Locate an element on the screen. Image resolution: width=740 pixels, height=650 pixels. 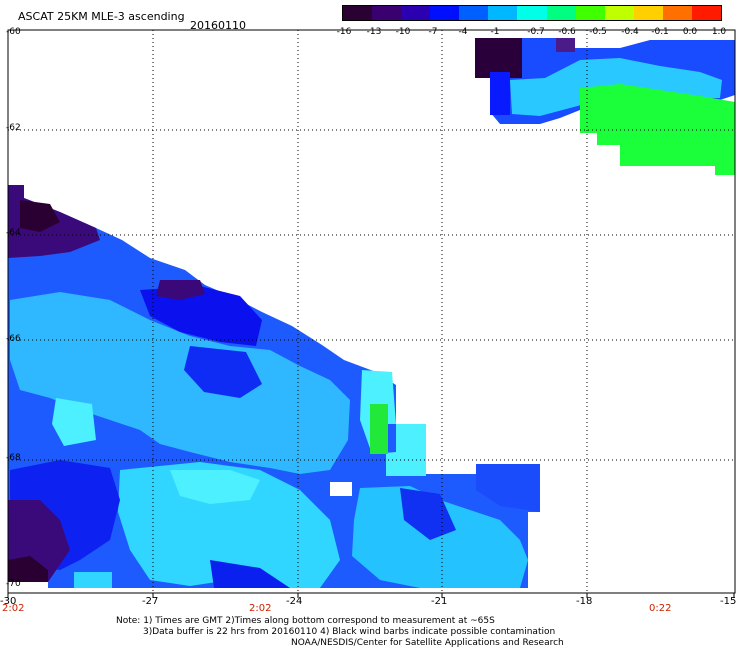
swath-main-light-bottom is located at coordinates (93, 580).